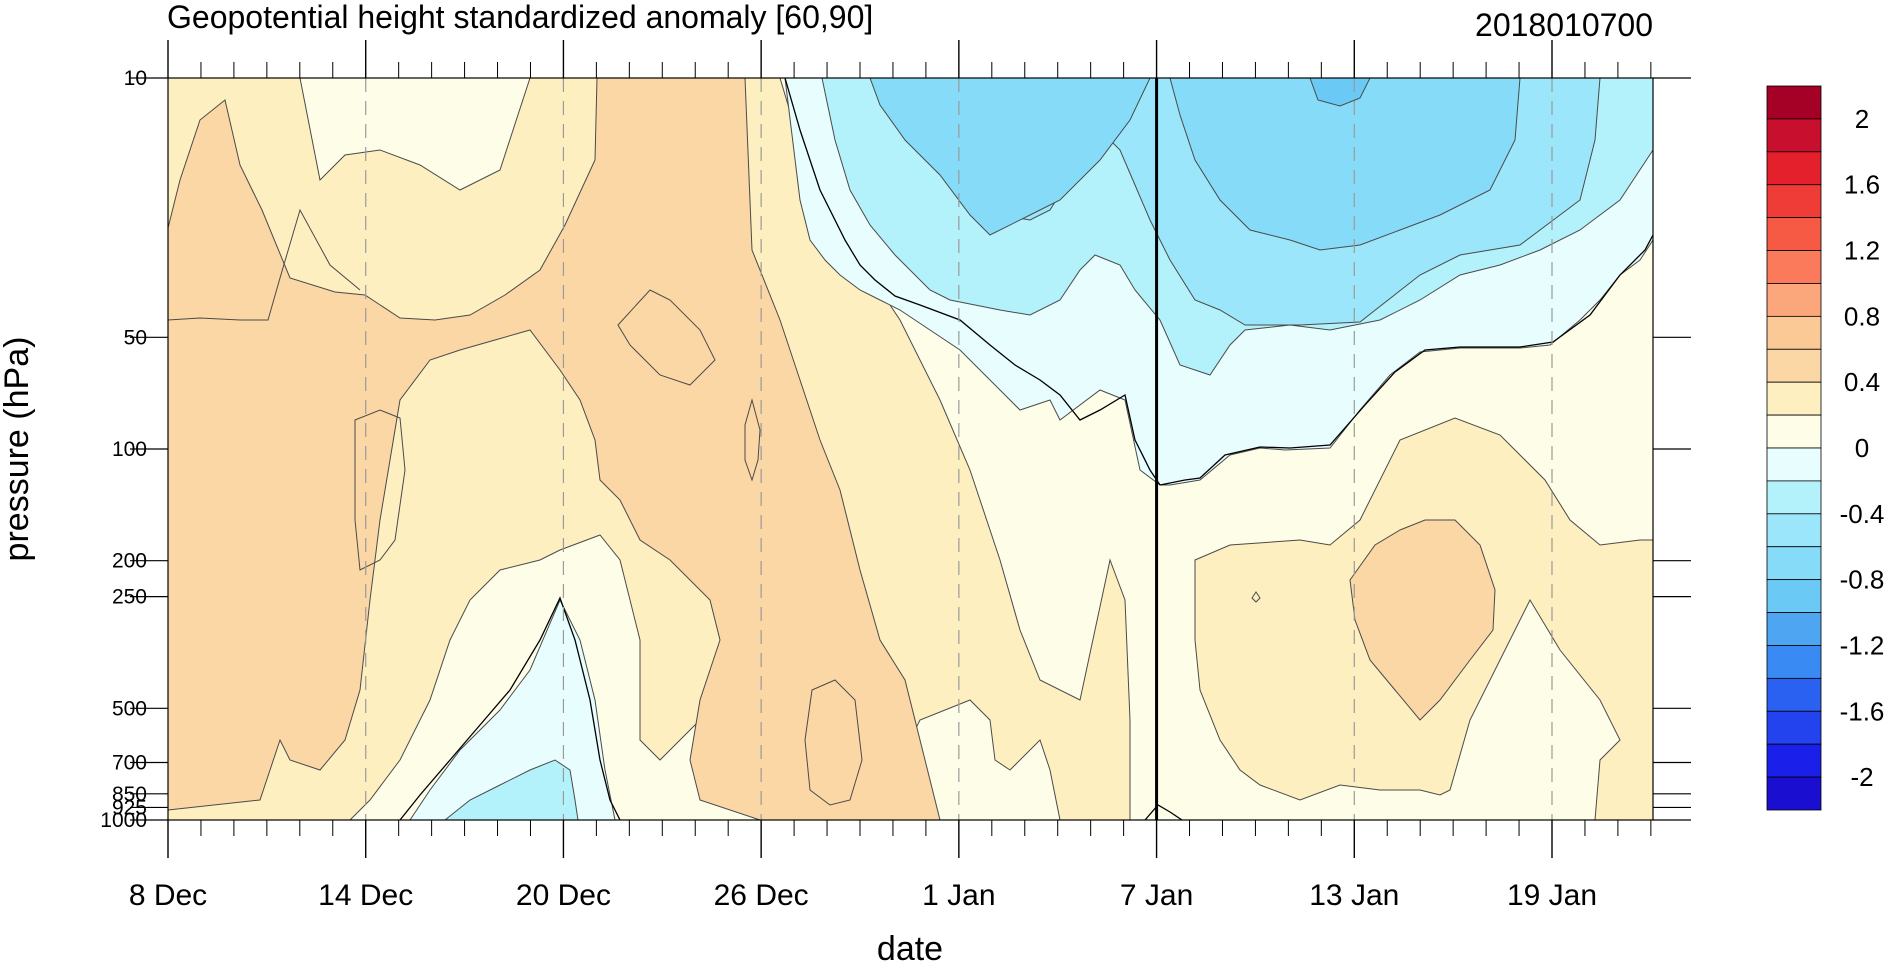  Describe the element at coordinates (123, 820) in the screenshot. I see `y-tick-label: 1000` at that location.